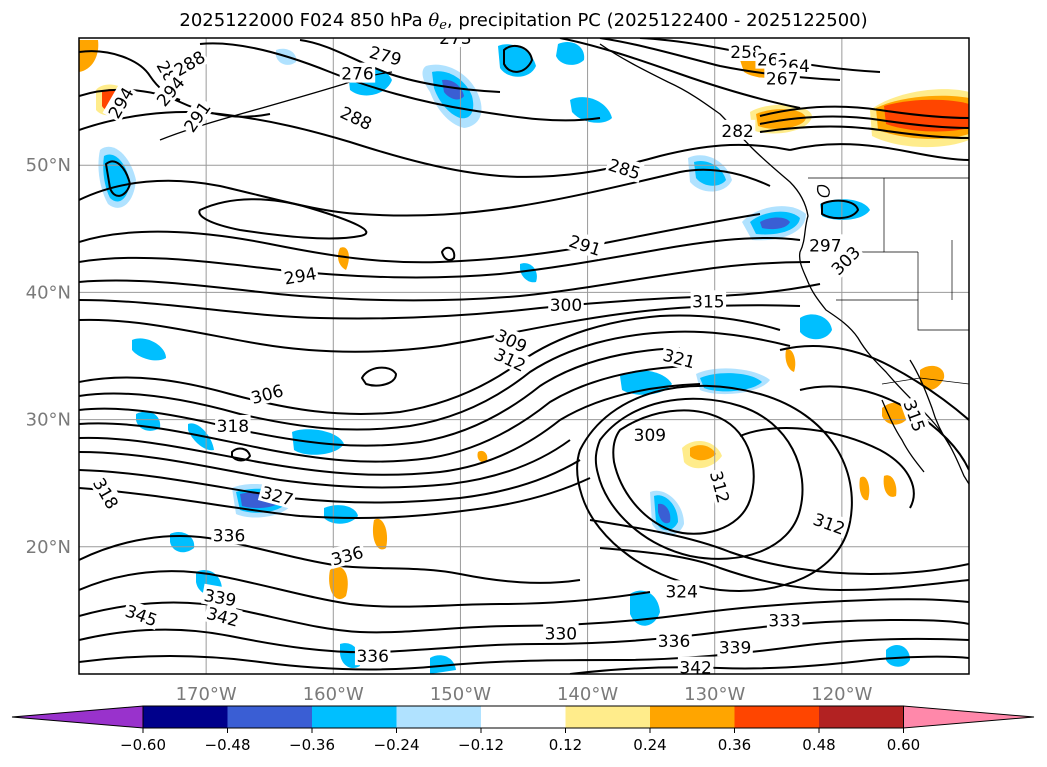  I want to click on contour-label-text: 315, so click(913, 415).